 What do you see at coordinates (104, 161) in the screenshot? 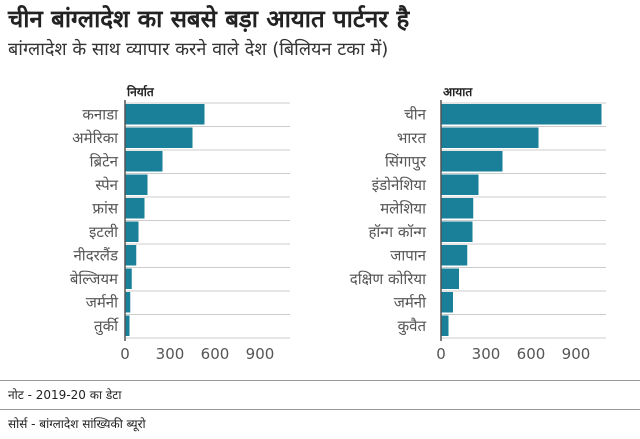
I see `category-label-2: ब्रिटेन` at bounding box center [104, 161].